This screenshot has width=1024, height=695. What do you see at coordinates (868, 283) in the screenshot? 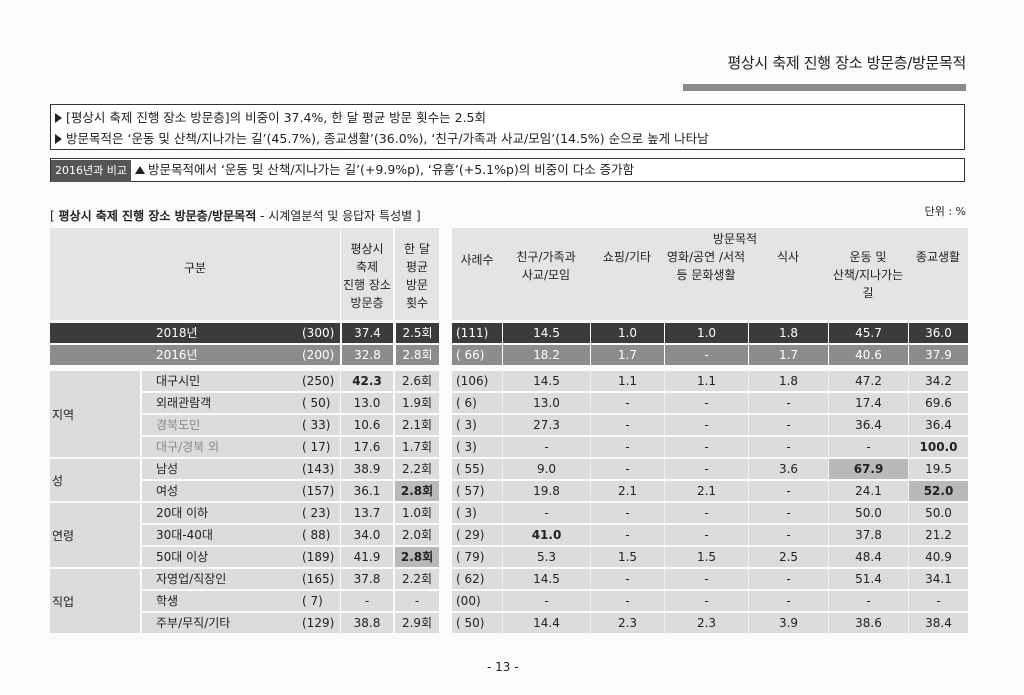
I see `header-purpose-4: 운동 및 산책/지나가는 길` at bounding box center [868, 283].